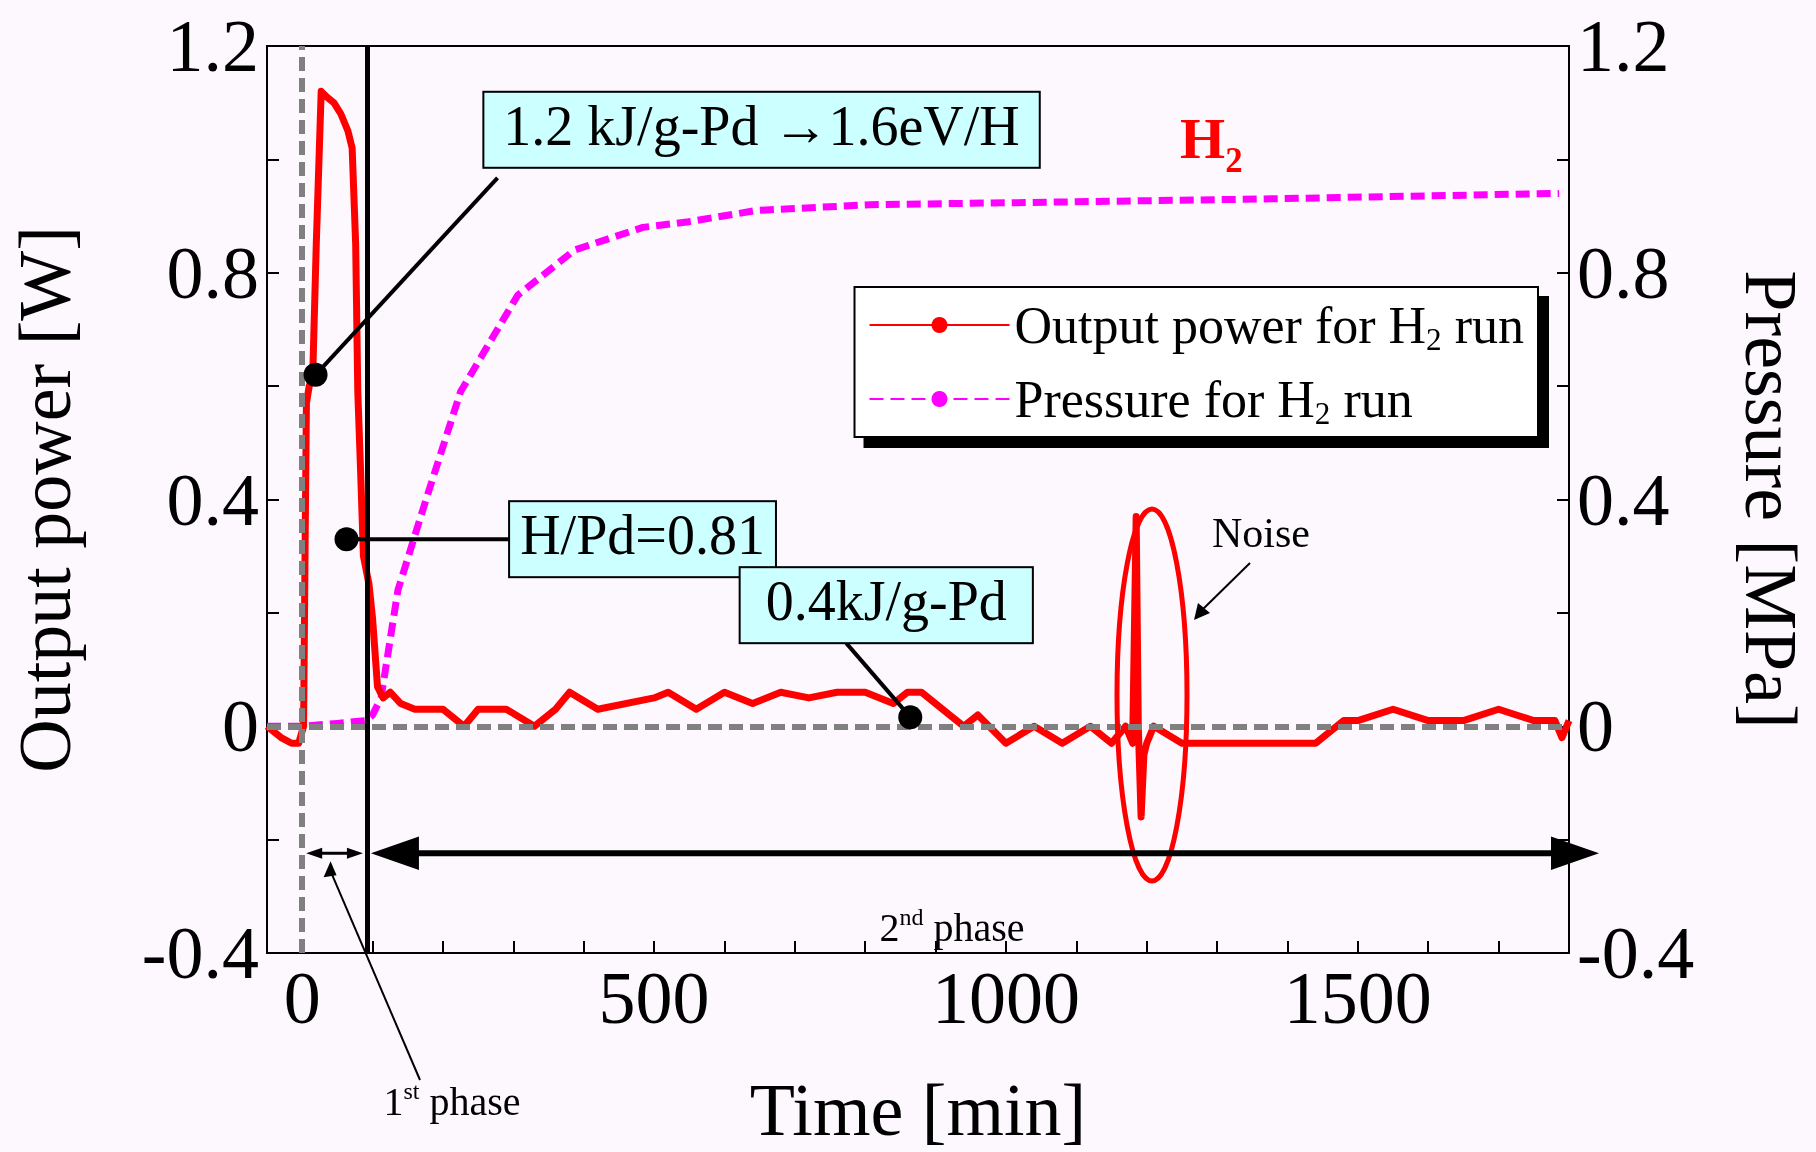 The height and width of the screenshot is (1152, 1816). What do you see at coordinates (200, 953) in the screenshot?
I see `y-tick-label: -0.4` at bounding box center [200, 953].